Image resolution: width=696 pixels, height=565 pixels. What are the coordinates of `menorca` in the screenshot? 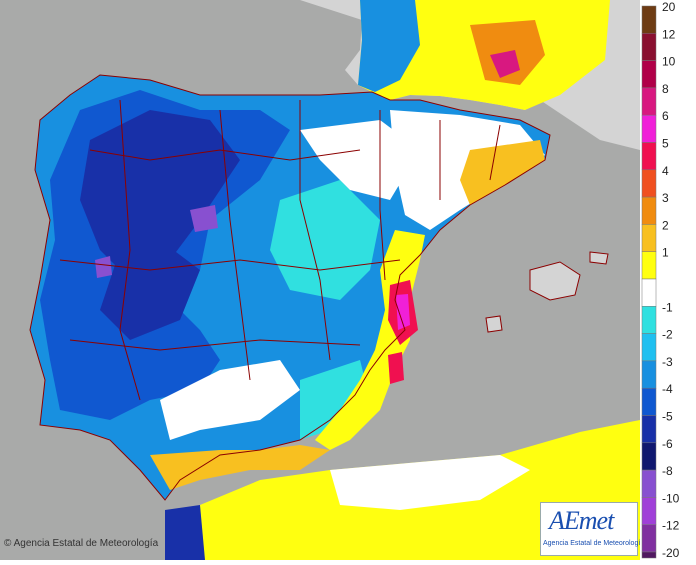 It's located at (599, 258).